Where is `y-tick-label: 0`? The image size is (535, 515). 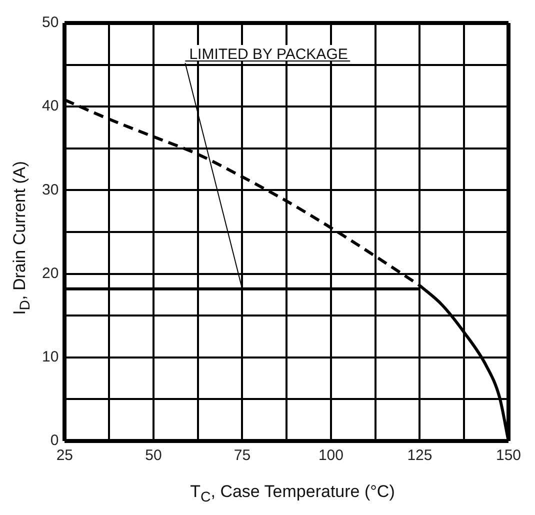
y-tick-label: 0 is located at coordinates (54, 441).